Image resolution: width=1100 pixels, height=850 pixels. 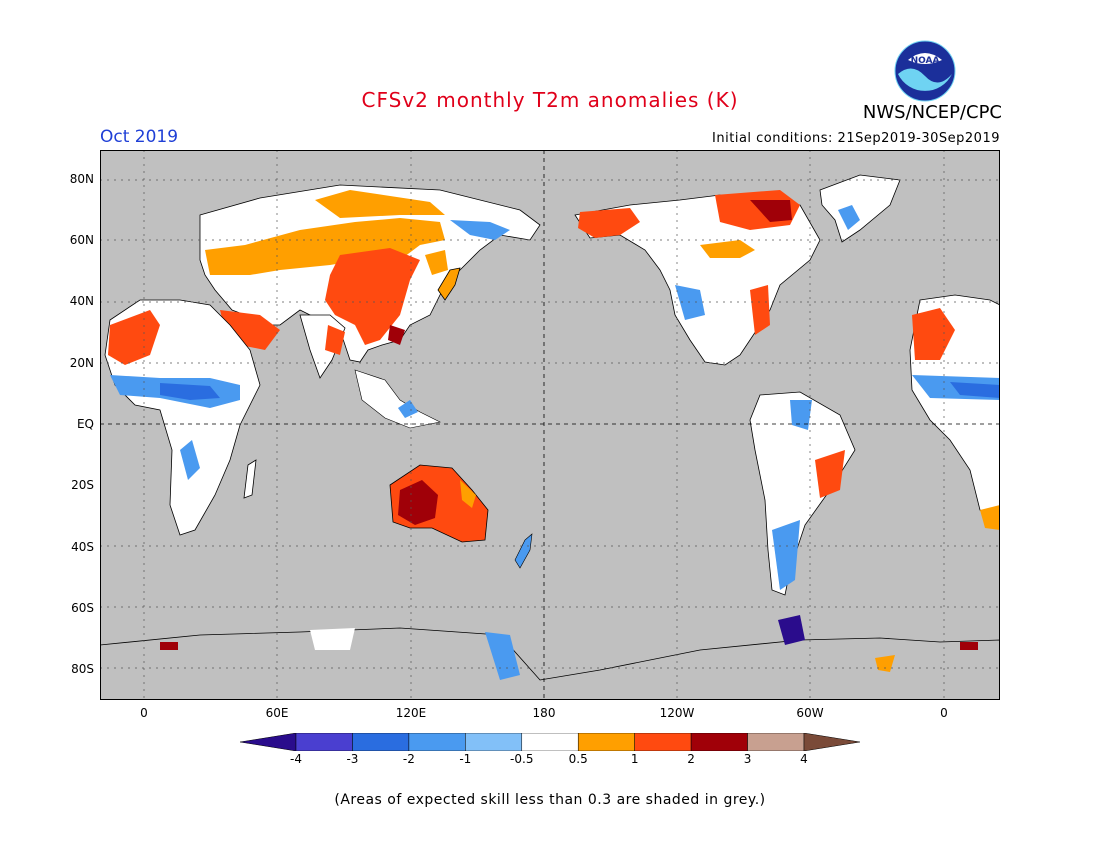 I want to click on anomaly-greenland-cool, so click(x=849, y=217).